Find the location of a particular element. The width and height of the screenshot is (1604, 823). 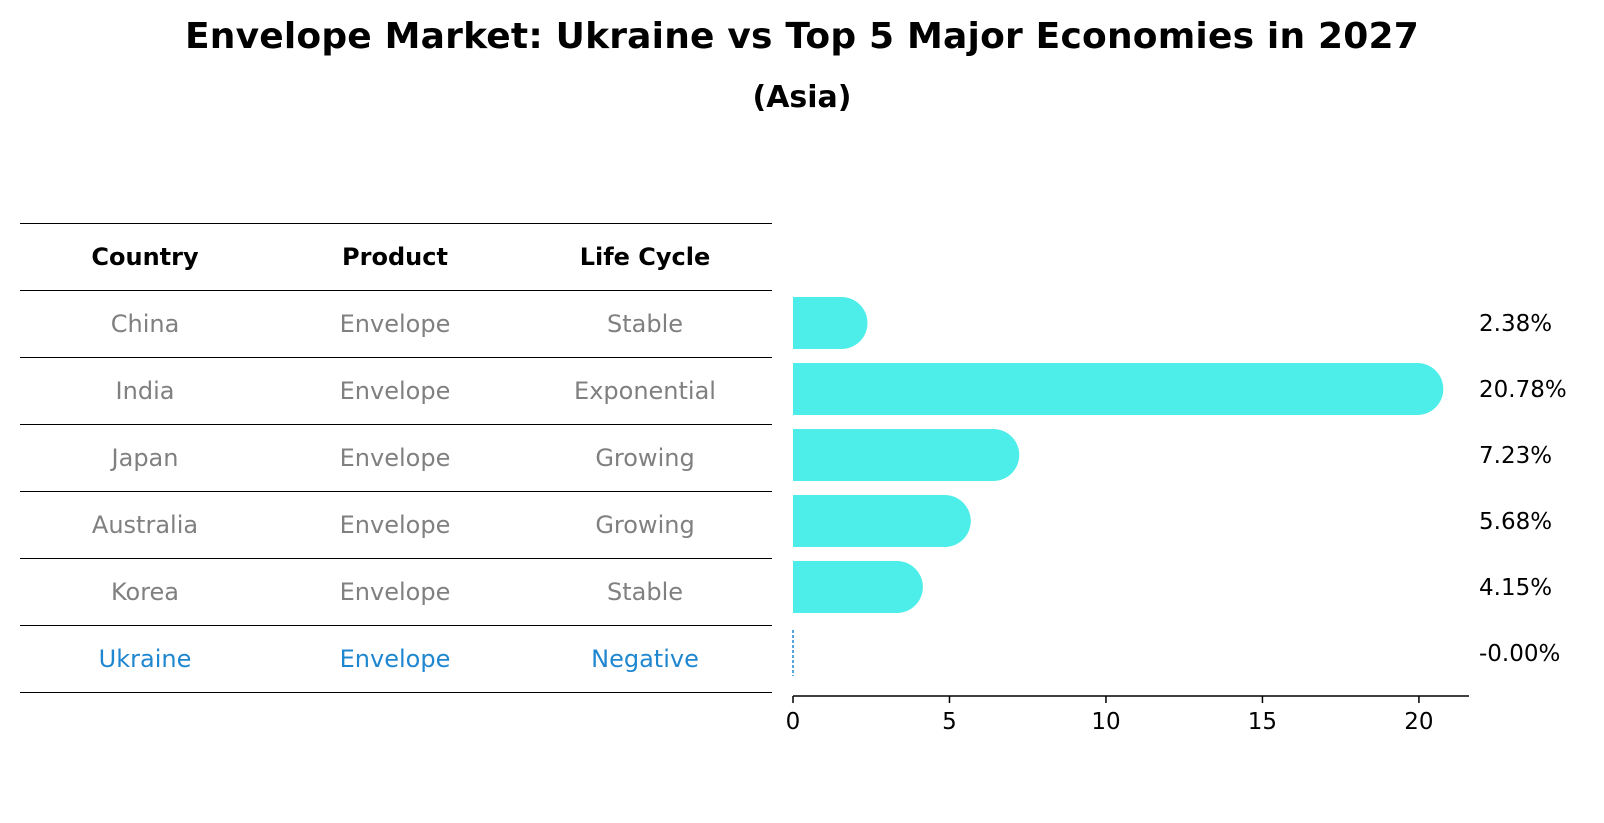

cell-country: India is located at coordinates (145, 391).